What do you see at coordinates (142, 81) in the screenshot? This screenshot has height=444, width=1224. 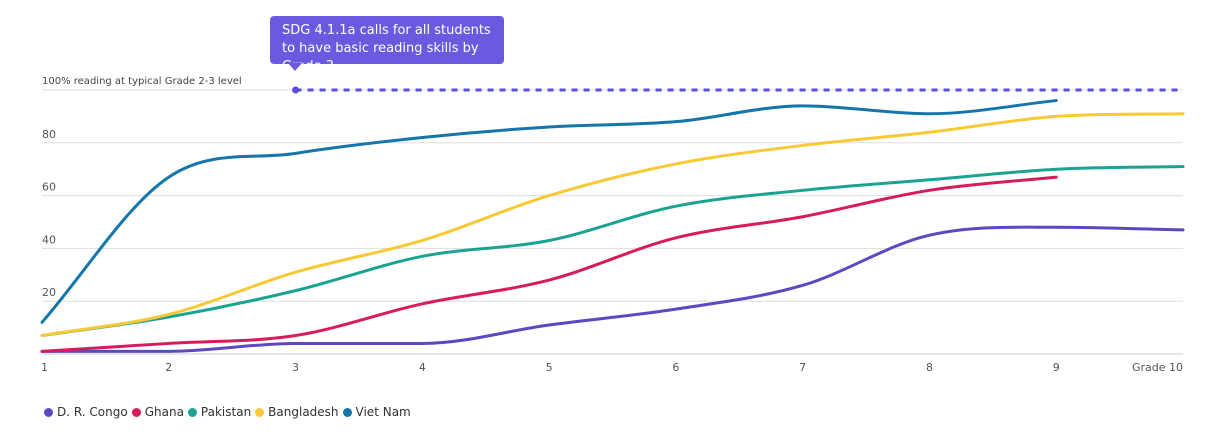 I see `reference-line-label: 100% reading at typical Grade 2-3 level` at bounding box center [142, 81].